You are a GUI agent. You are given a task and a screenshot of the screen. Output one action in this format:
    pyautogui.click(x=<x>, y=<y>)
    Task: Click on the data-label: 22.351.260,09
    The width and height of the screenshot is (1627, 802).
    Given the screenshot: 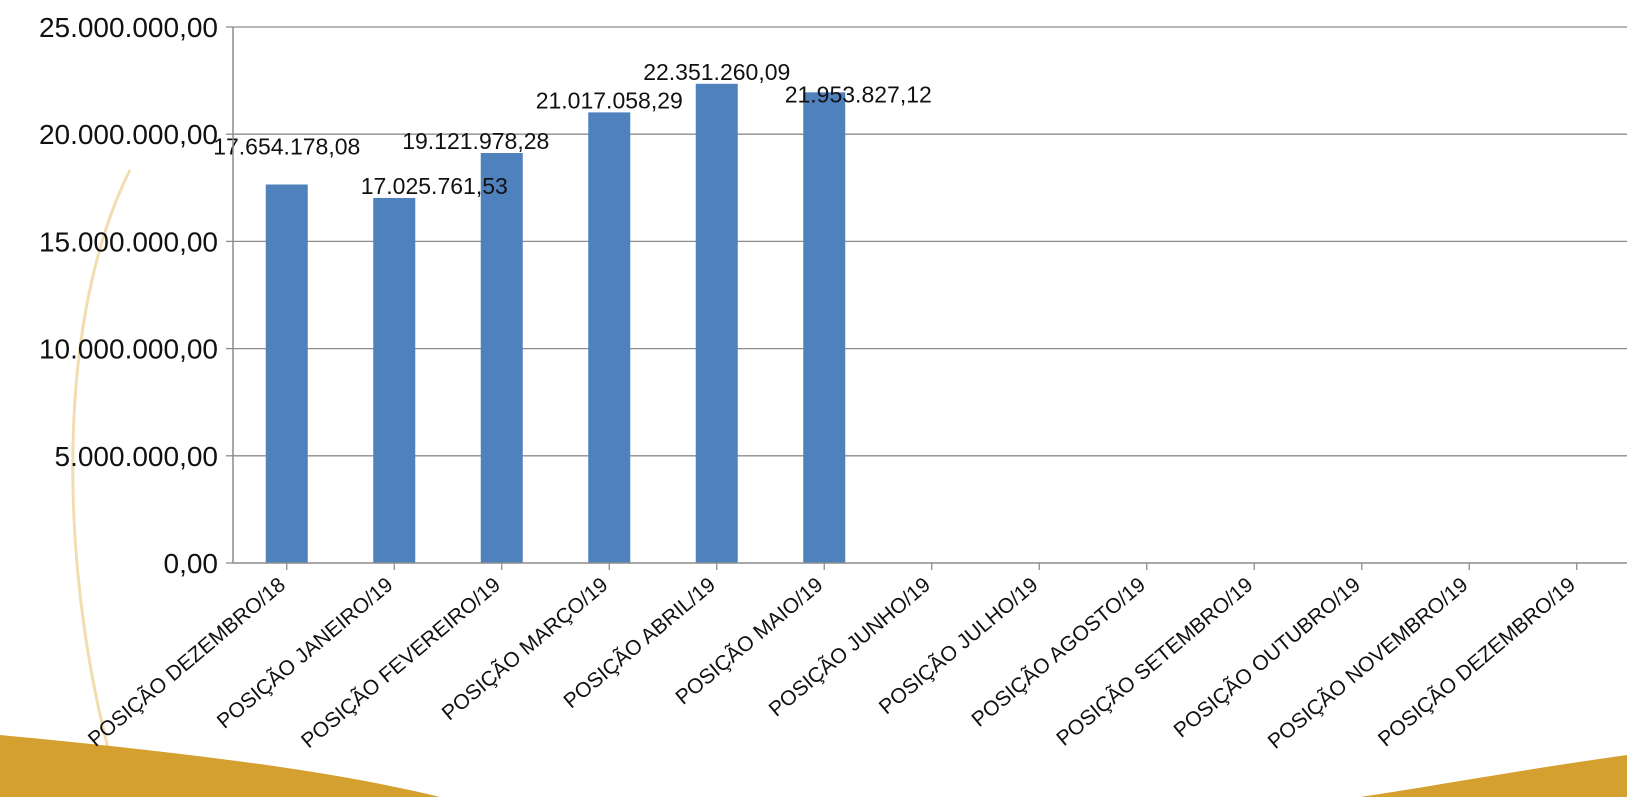 What is the action you would take?
    pyautogui.click(x=716, y=72)
    